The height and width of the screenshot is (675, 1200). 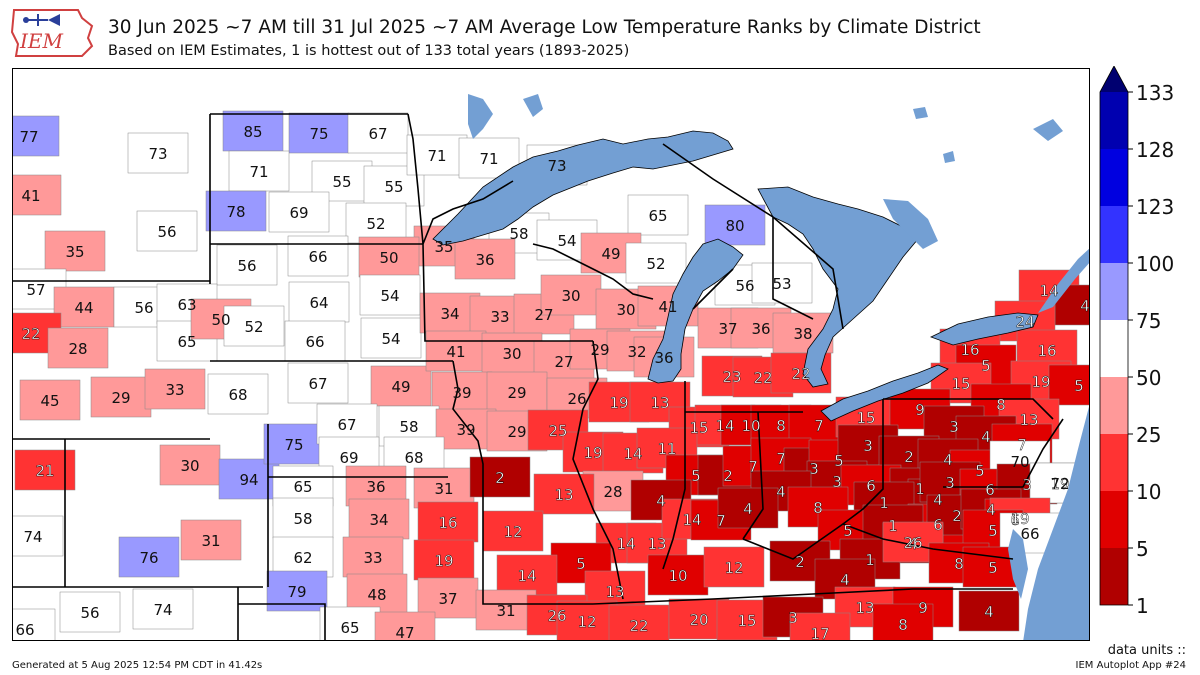 What do you see at coordinates (195, 539) in the screenshot?
I see `border-ks-ok-co` at bounding box center [195, 539].